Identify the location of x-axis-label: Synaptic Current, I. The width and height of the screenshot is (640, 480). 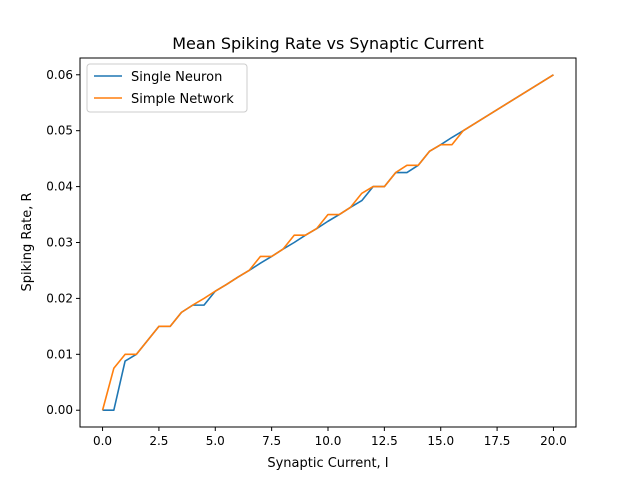
(327, 463).